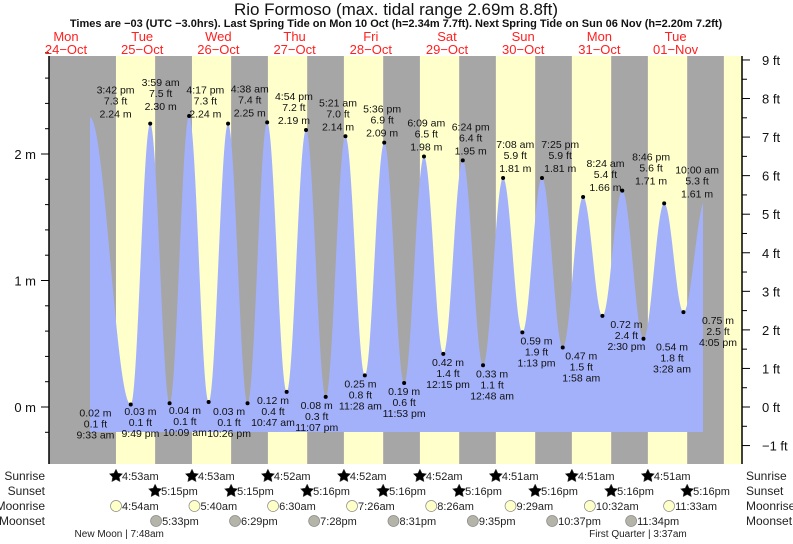  I want to click on right-tick-label: 4 ft, so click(771, 253).